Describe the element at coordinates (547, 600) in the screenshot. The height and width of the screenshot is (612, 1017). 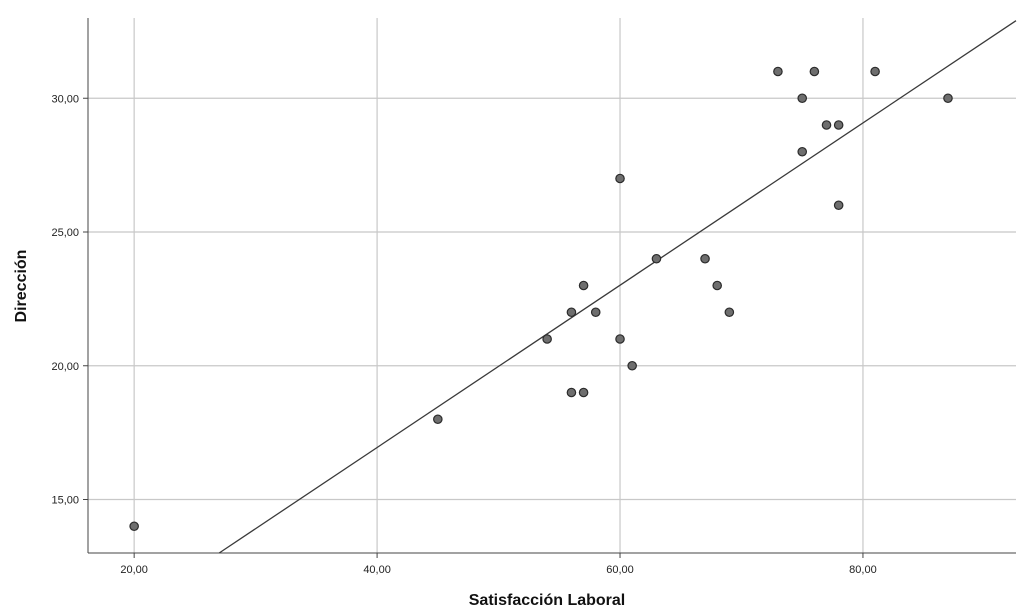
I see `x-axis-title: Satisfacción Laboral` at that location.